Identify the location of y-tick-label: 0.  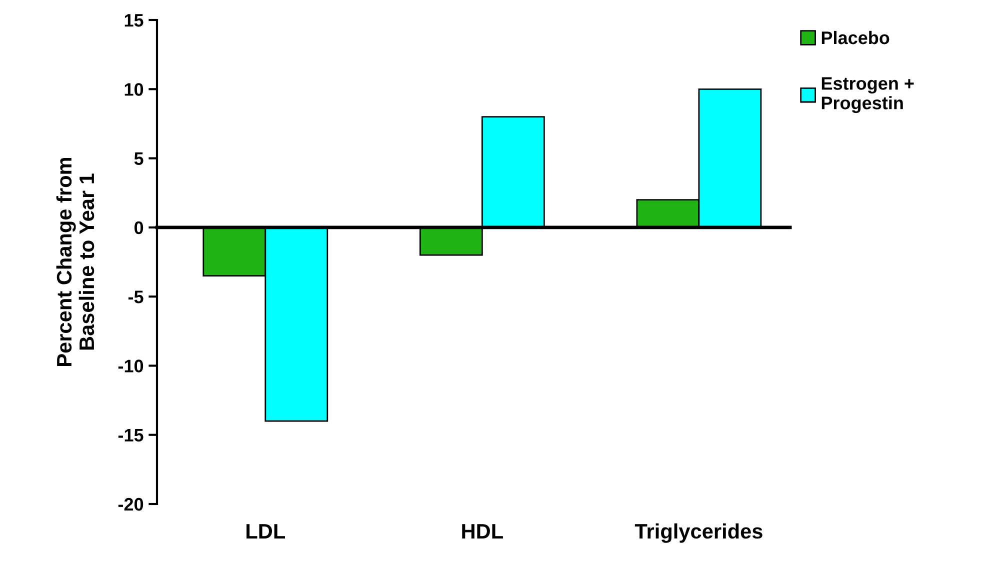
(139, 227).